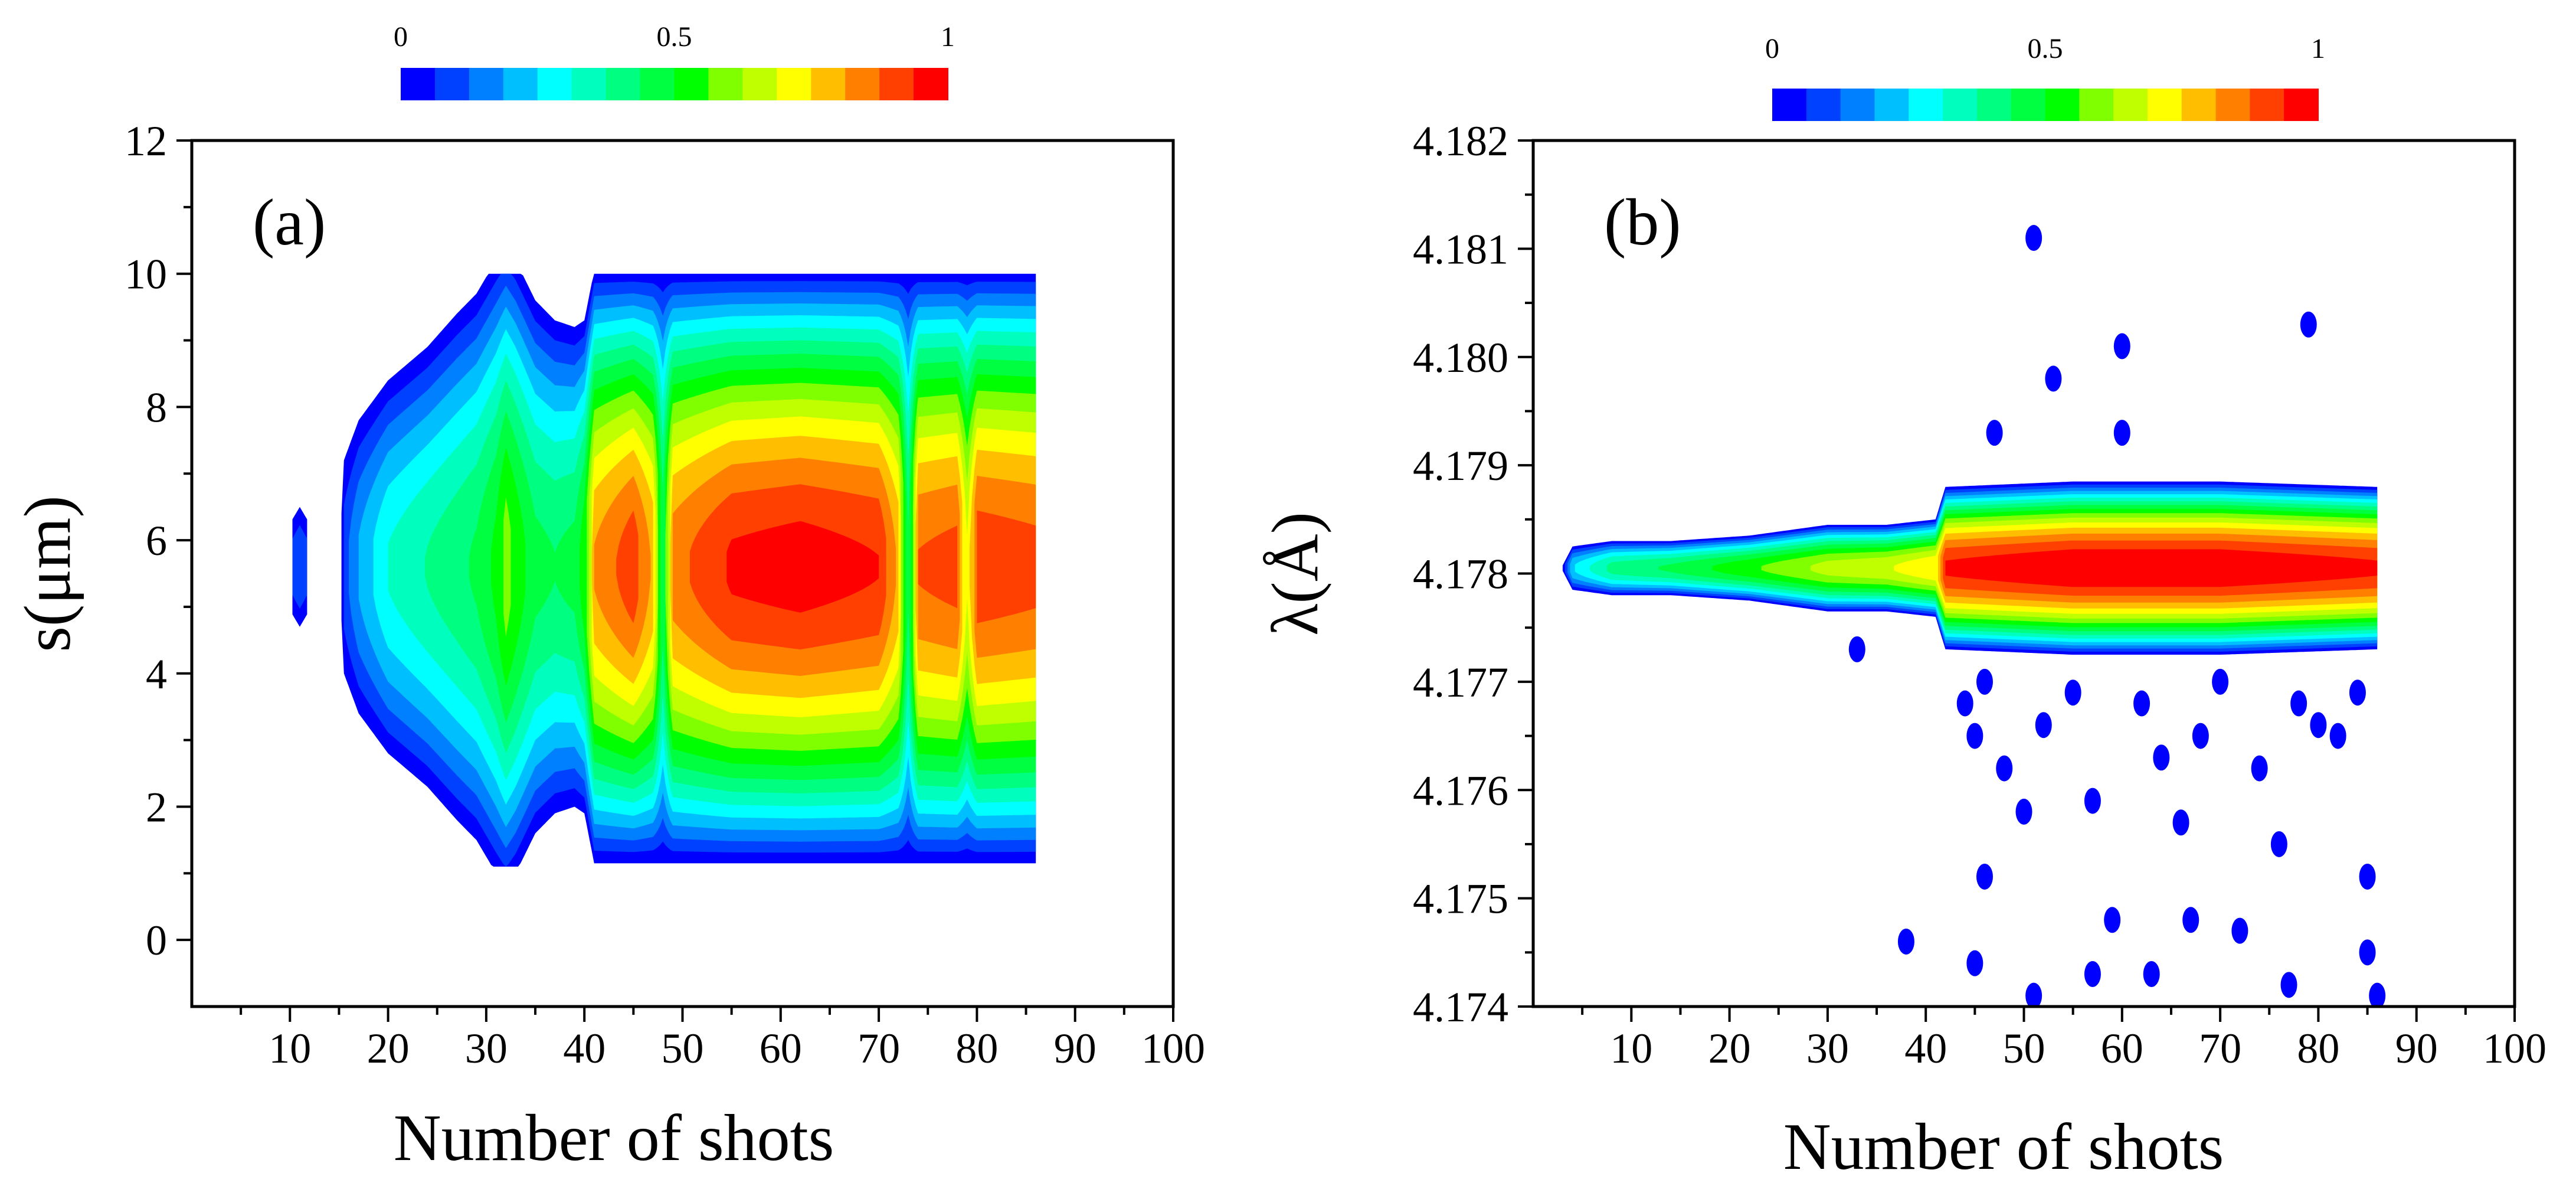  What do you see at coordinates (157, 407) in the screenshot?
I see `y-tick-label: 8` at bounding box center [157, 407].